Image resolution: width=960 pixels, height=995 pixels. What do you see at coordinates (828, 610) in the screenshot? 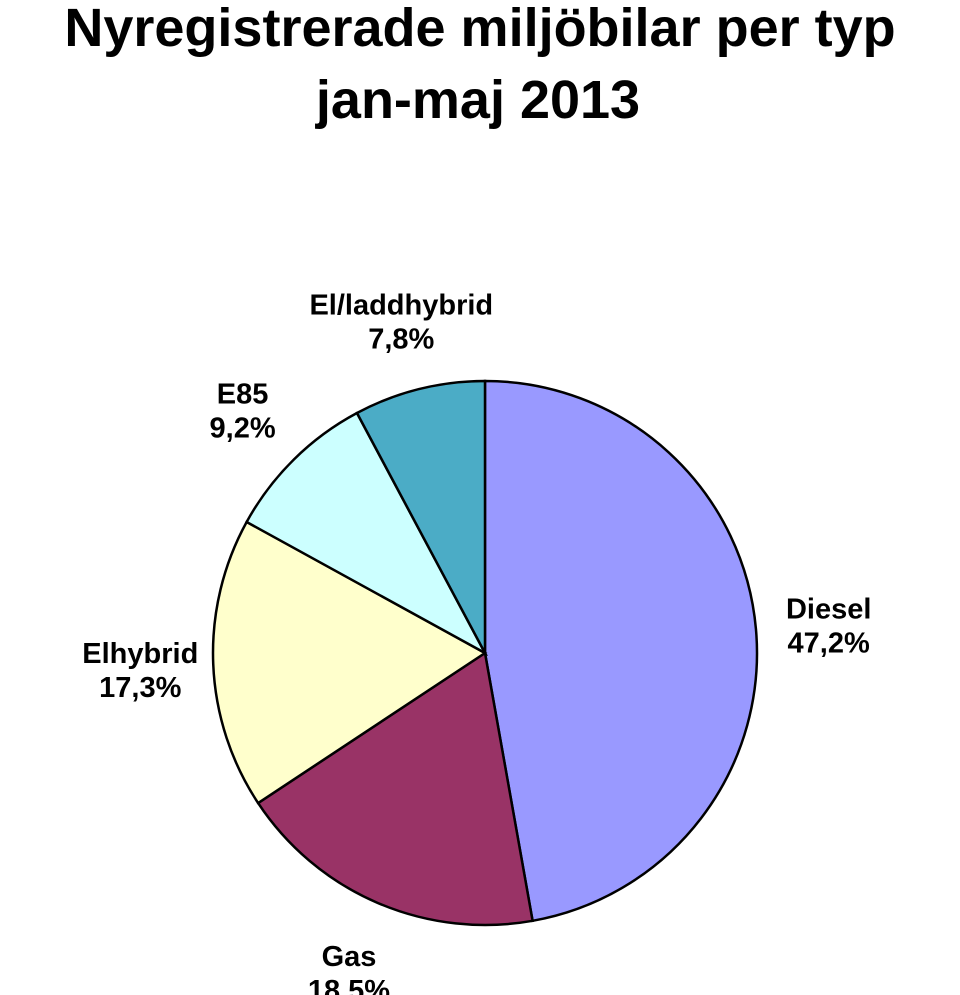
I see `slice-label: Diesel` at bounding box center [828, 610].